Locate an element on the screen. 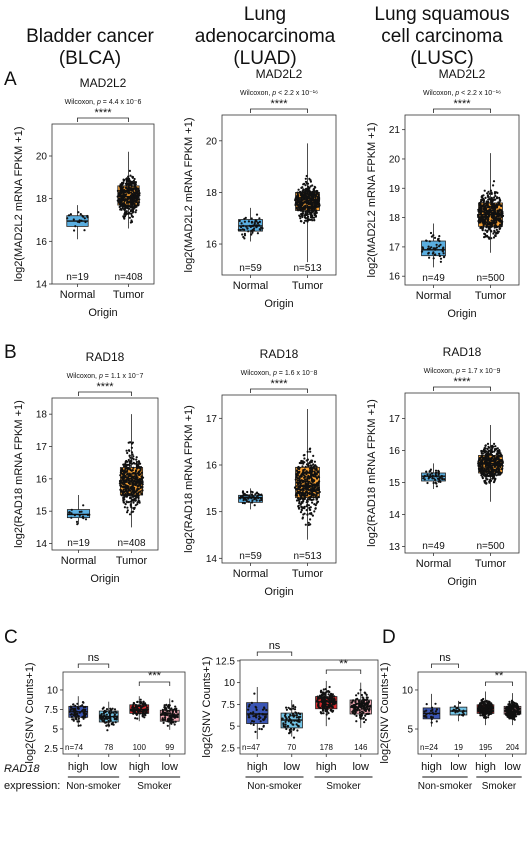 Image resolution: width=530 pixels, height=850 pixels. n-label: n=49 is located at coordinates (433, 278).